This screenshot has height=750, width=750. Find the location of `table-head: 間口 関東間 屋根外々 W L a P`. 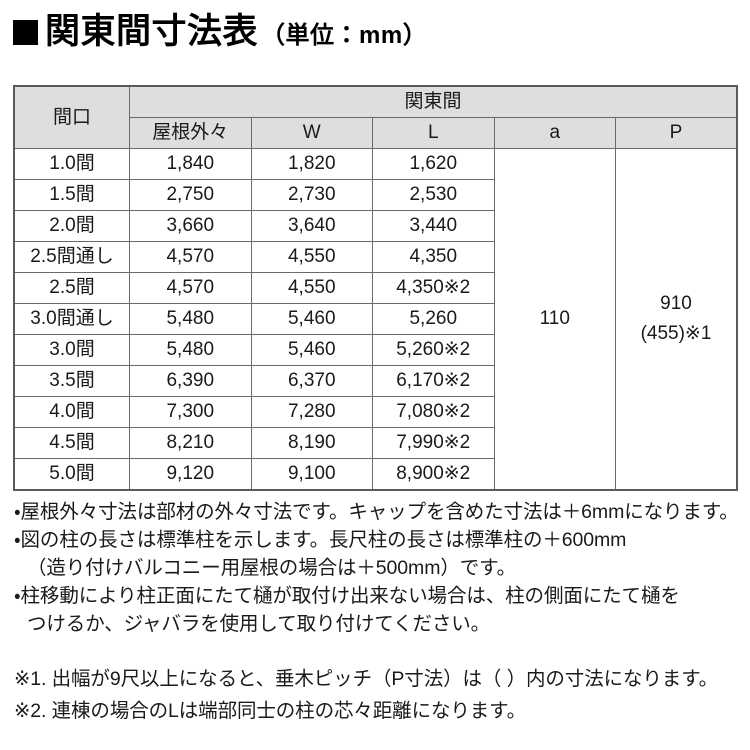

table-head: 間口 関東間 屋根外々 W L a P is located at coordinates (375, 117).